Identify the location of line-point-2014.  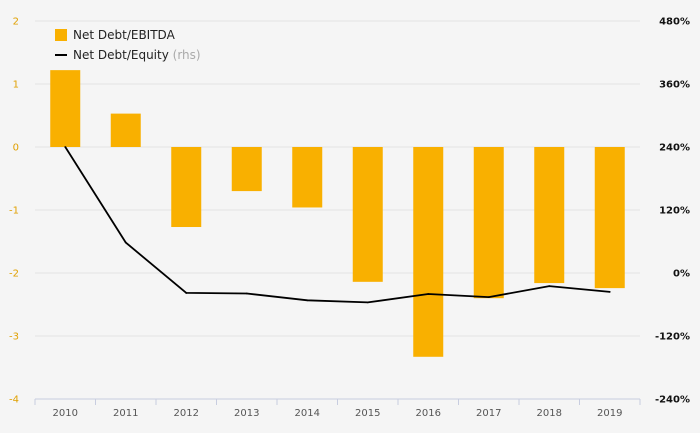
(307, 300).